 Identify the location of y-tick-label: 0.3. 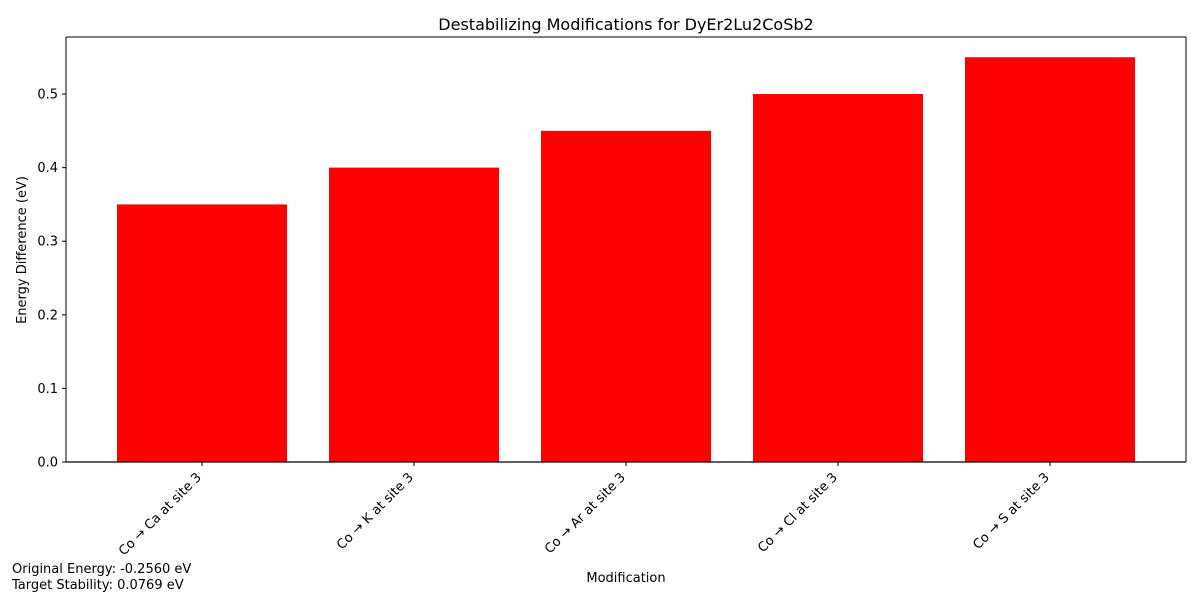
(47, 242).